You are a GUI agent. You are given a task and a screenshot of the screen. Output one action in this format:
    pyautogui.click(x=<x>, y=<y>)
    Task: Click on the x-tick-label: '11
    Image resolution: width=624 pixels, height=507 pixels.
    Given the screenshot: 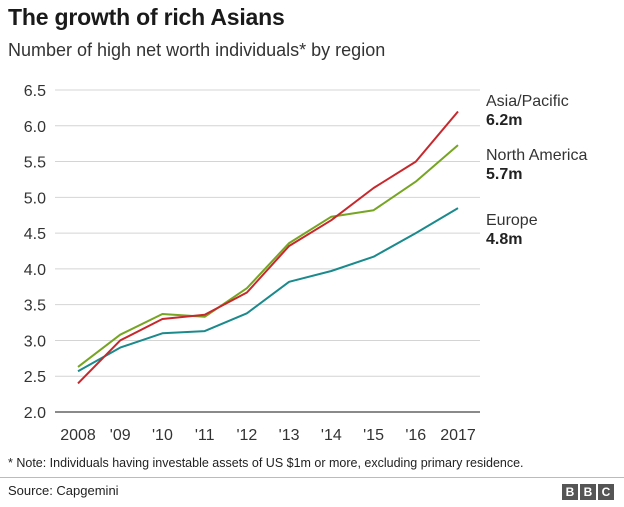 What is the action you would take?
    pyautogui.click(x=205, y=435)
    